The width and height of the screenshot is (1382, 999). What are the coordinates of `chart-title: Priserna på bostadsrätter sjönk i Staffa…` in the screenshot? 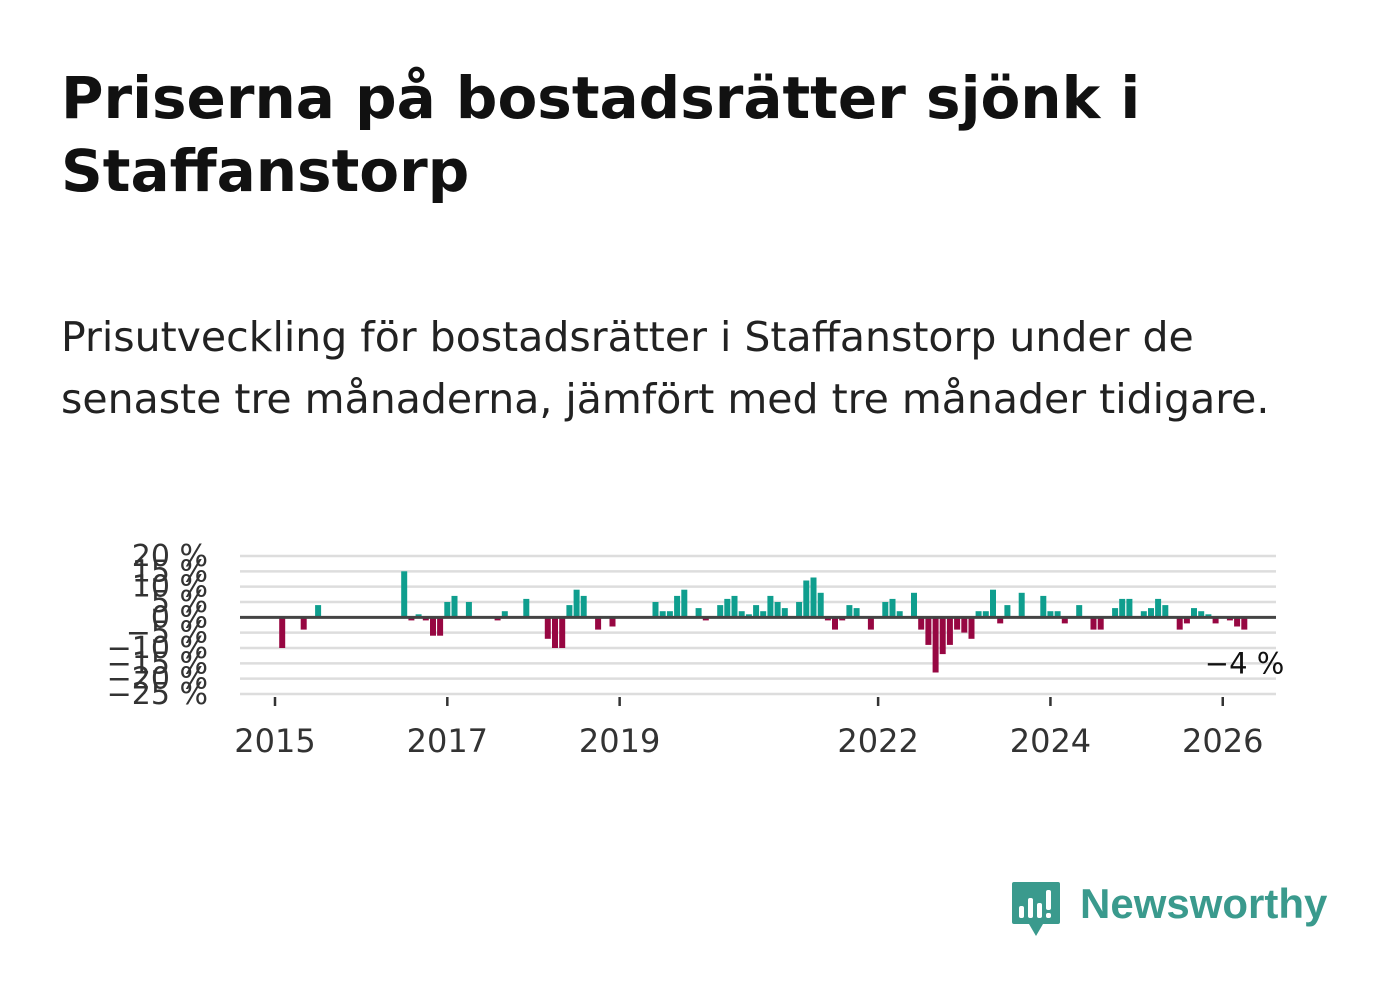 It's located at (601, 134).